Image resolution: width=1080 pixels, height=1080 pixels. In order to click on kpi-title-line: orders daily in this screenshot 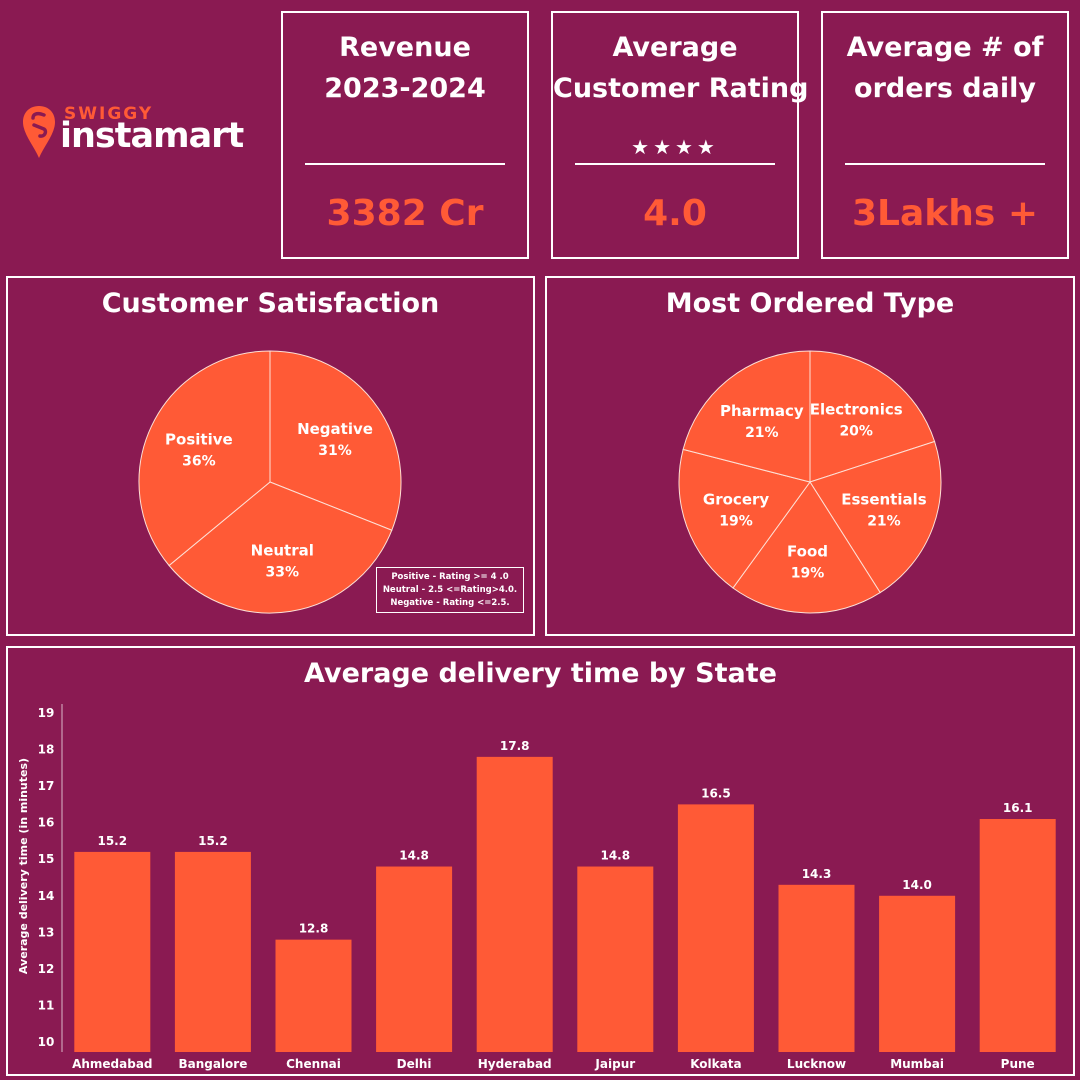, I will do `click(945, 88)`.